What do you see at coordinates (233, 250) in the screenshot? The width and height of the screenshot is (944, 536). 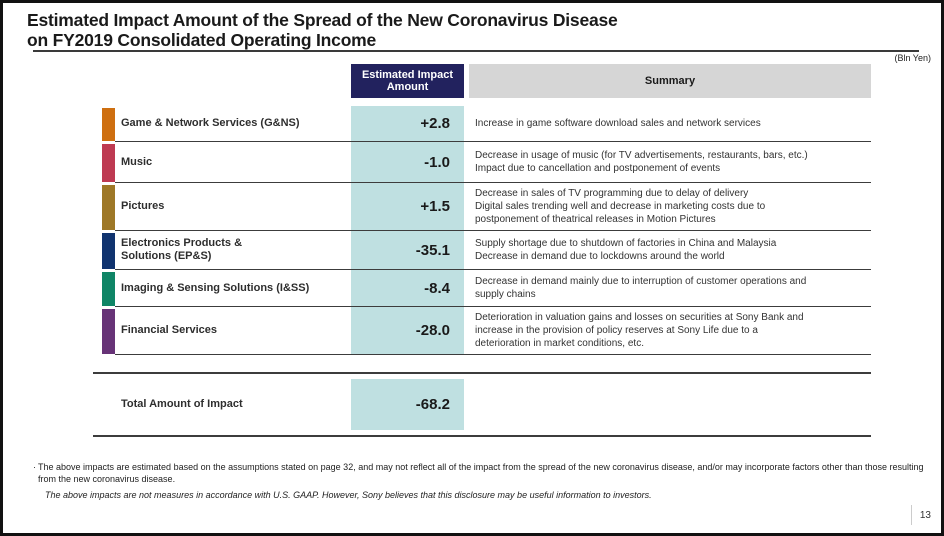 I see `segment-label: Electronics Products & Solutions (EP&S)` at bounding box center [233, 250].